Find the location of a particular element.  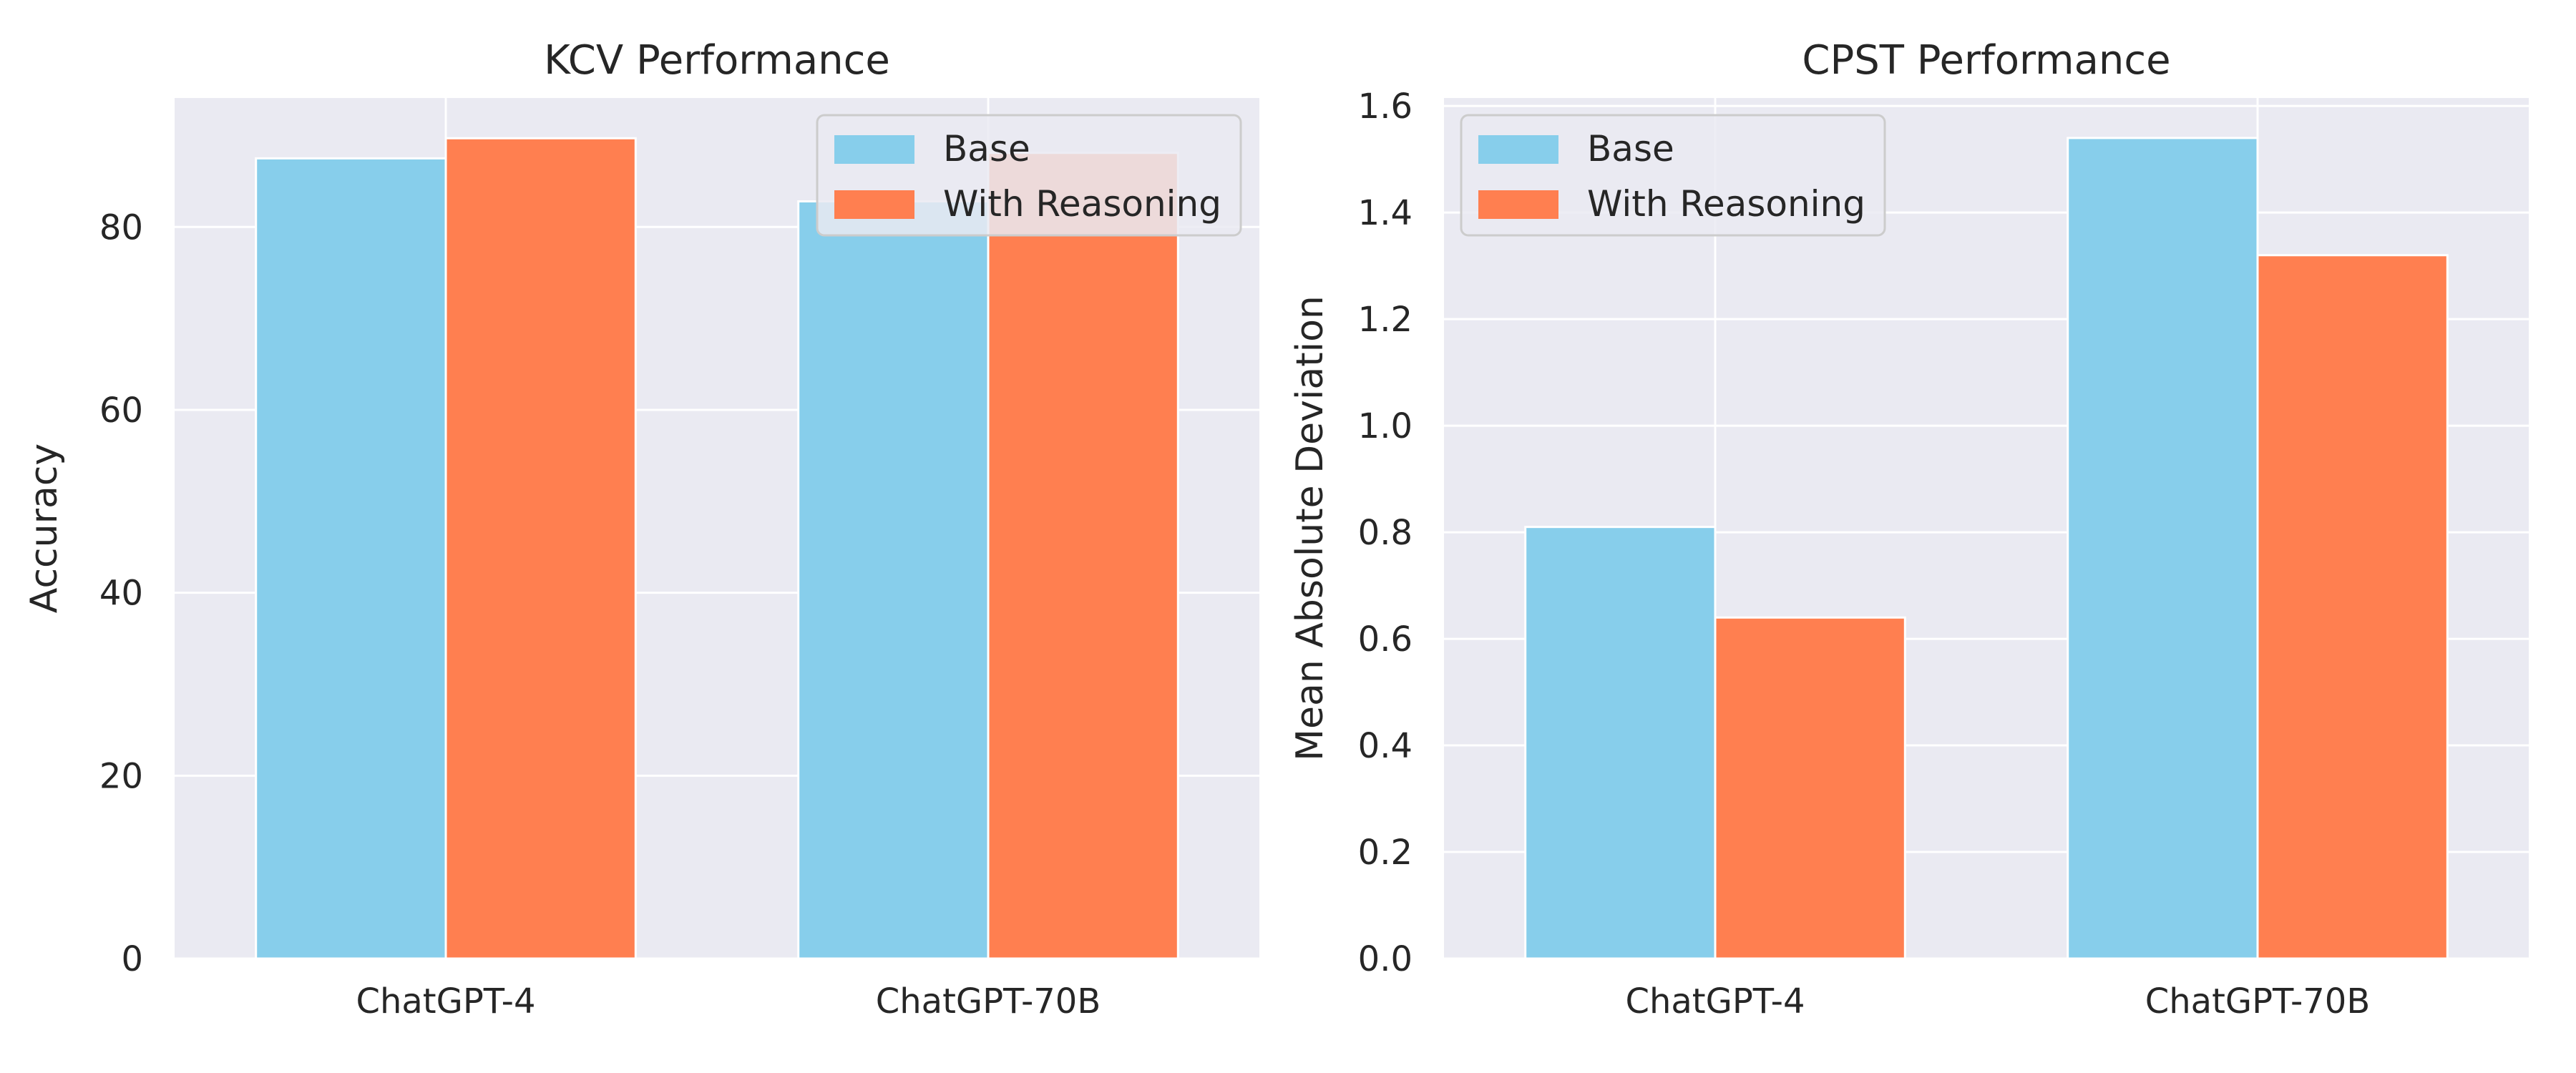

cpst-legend-swatch-base is located at coordinates (1518, 149).